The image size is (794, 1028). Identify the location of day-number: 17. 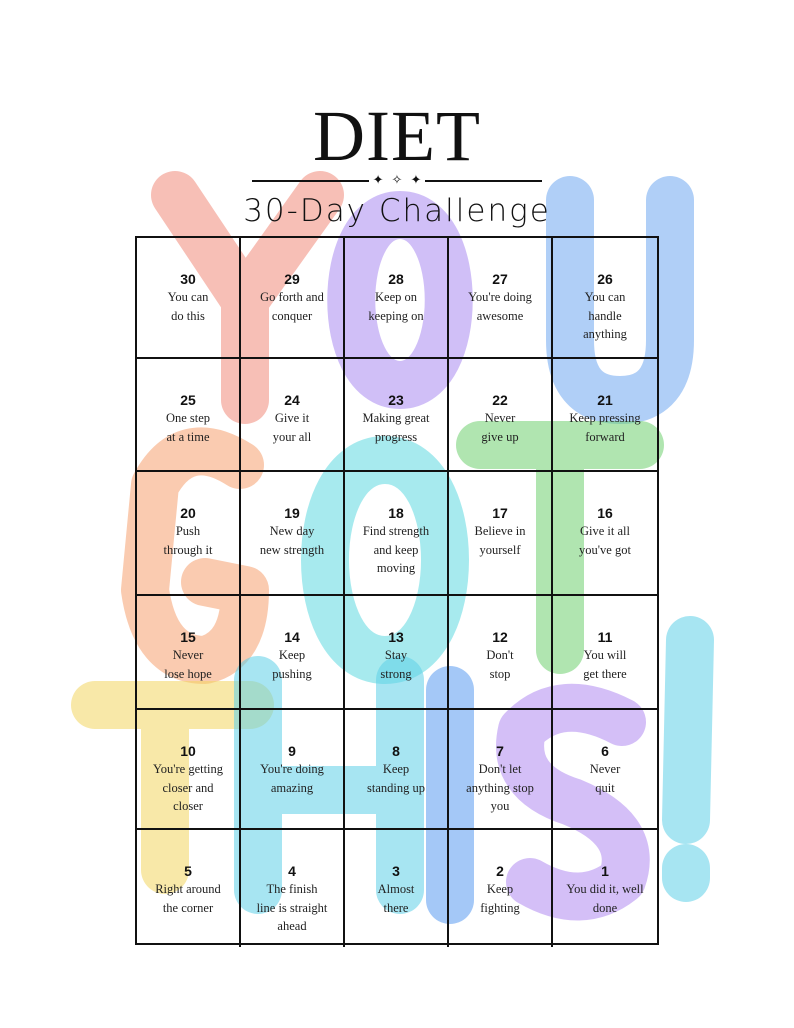
(500, 513).